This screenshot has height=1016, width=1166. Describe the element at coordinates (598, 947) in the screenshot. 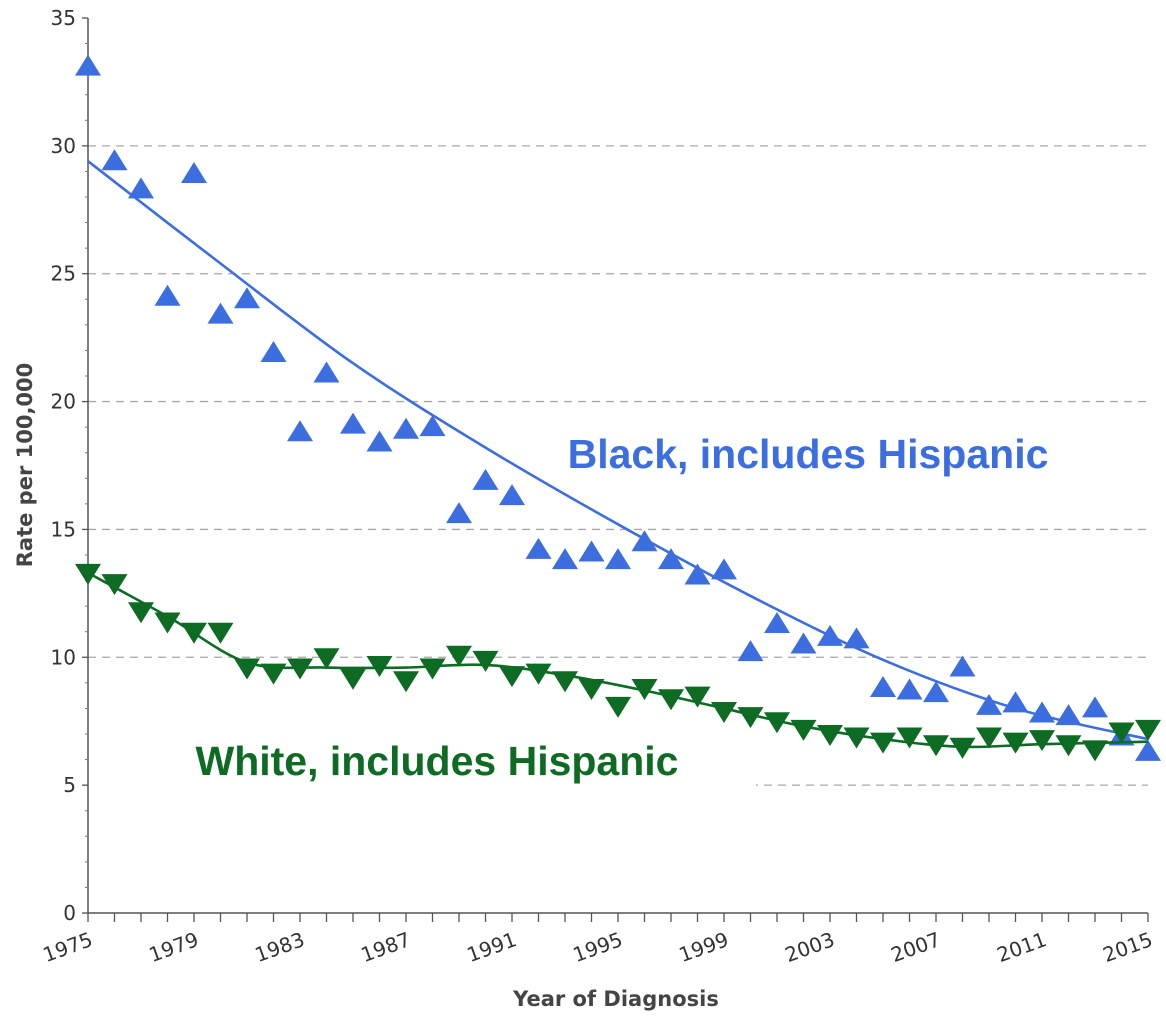

I see `x-tick-label-1995: 1995` at that location.